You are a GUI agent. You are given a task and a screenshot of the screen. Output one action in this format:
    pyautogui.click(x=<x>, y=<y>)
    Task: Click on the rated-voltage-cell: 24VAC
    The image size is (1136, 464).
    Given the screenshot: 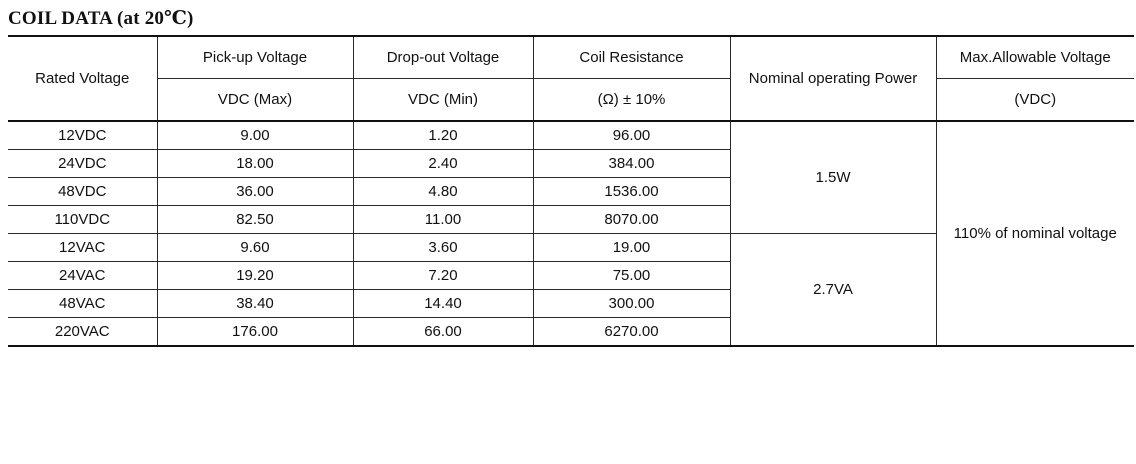 What is the action you would take?
    pyautogui.click(x=83, y=275)
    